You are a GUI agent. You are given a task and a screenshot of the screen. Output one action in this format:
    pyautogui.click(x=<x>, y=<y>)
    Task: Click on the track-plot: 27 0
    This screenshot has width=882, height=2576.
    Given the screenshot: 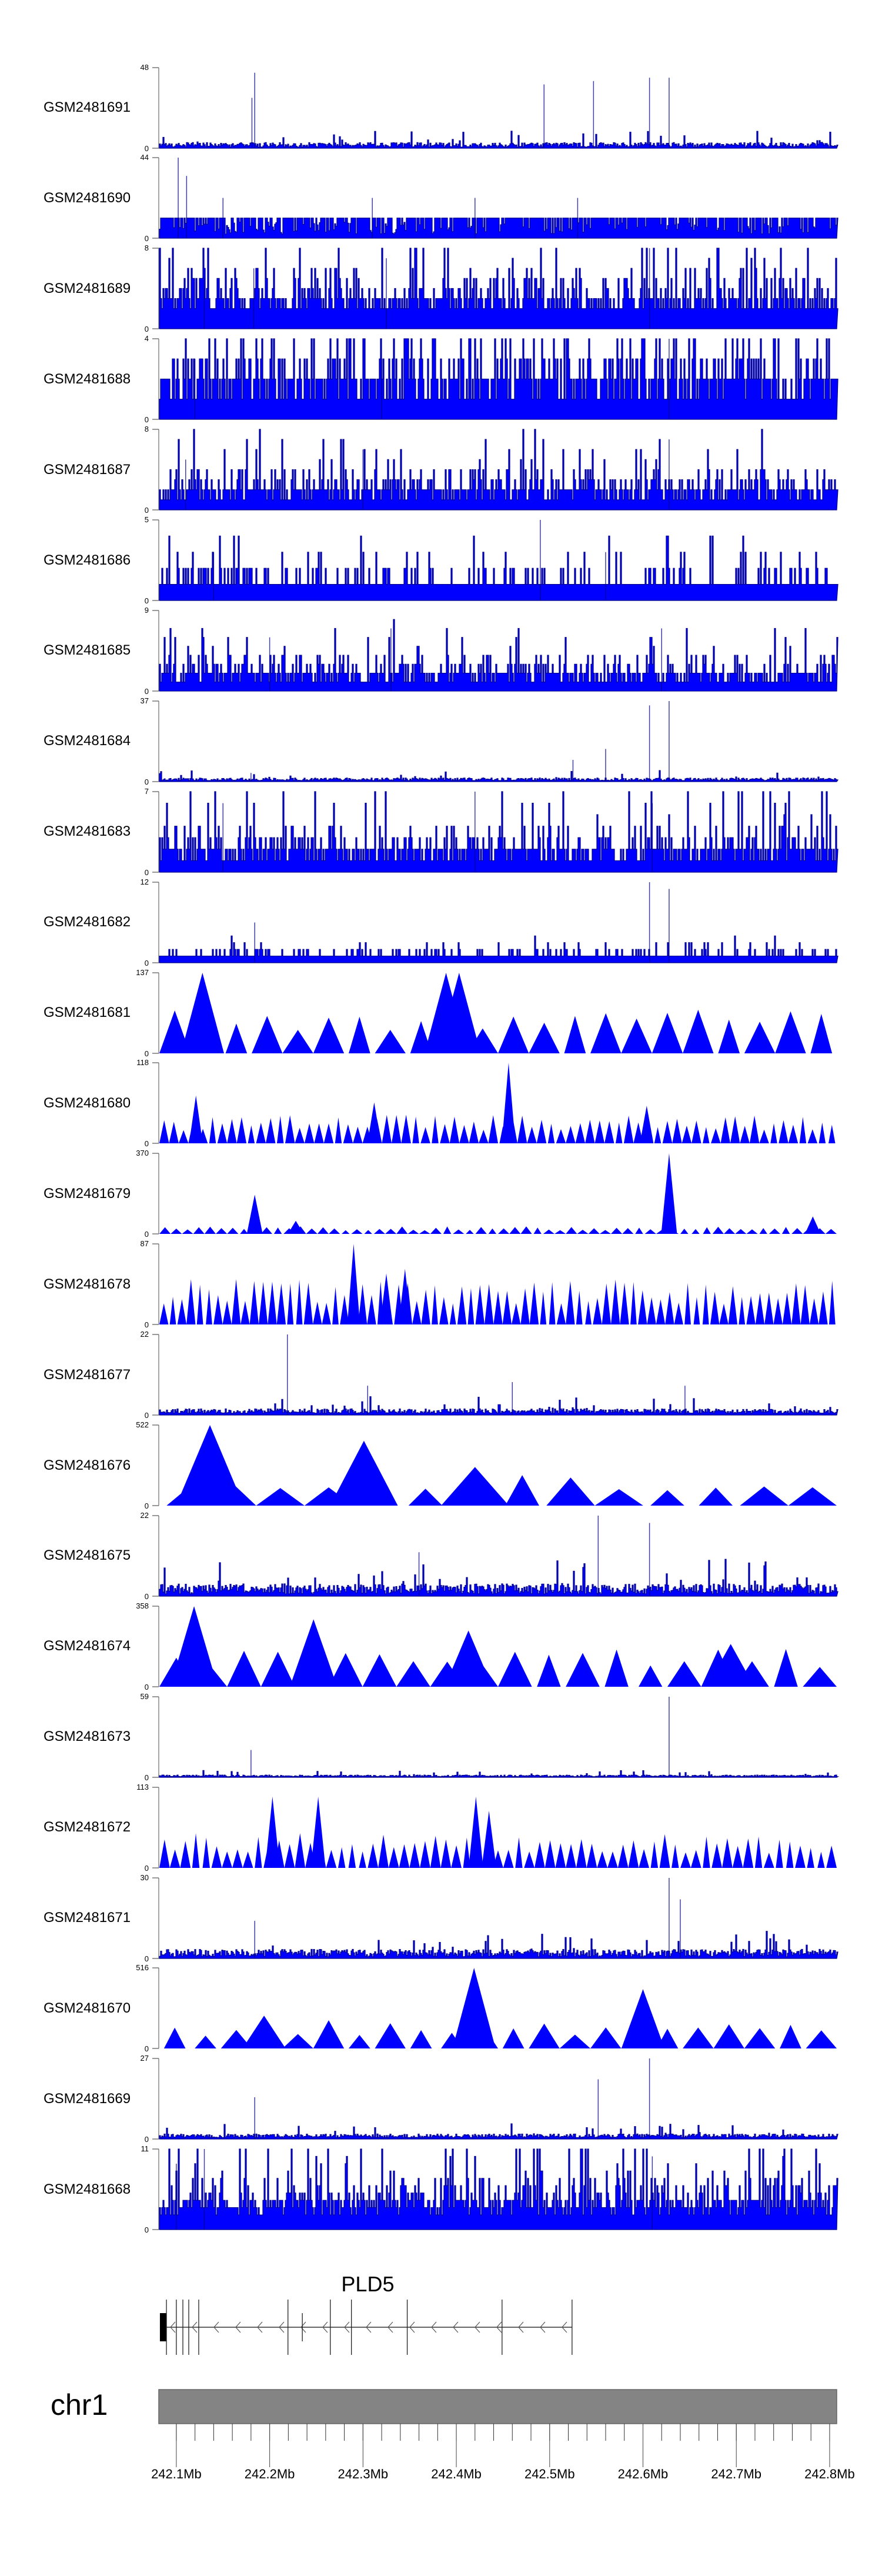 What is the action you would take?
    pyautogui.click(x=489, y=2099)
    